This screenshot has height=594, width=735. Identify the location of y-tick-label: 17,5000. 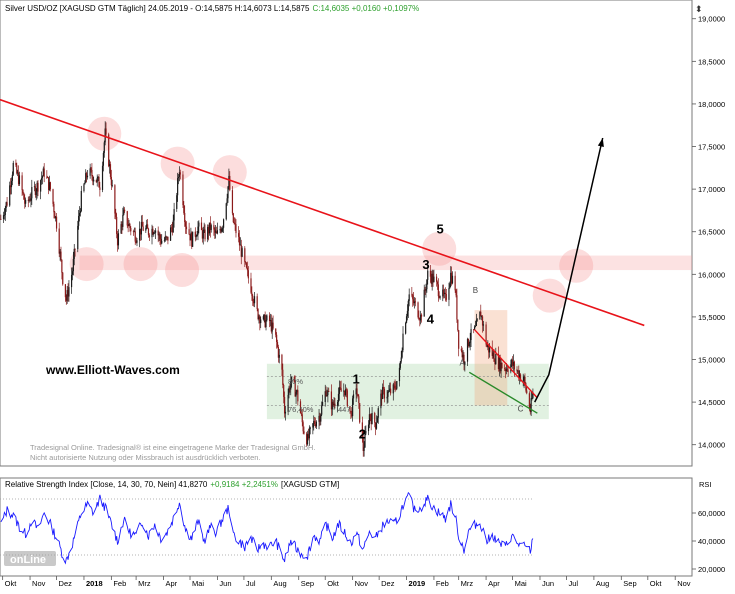
(711, 147).